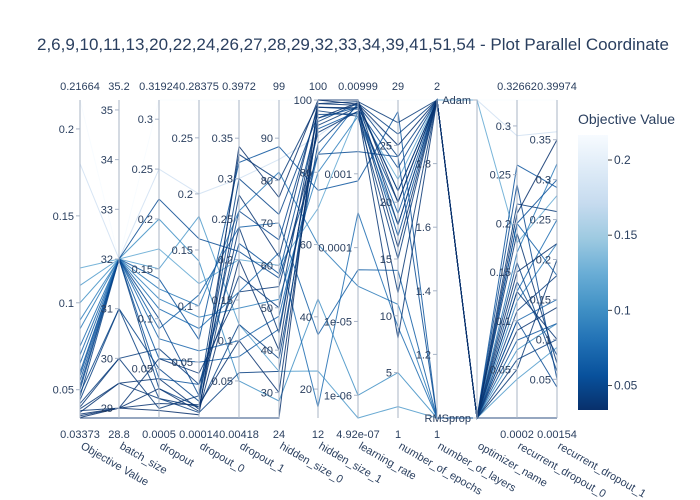  What do you see at coordinates (306, 173) in the screenshot?
I see `tick-label: 80` at bounding box center [306, 173].